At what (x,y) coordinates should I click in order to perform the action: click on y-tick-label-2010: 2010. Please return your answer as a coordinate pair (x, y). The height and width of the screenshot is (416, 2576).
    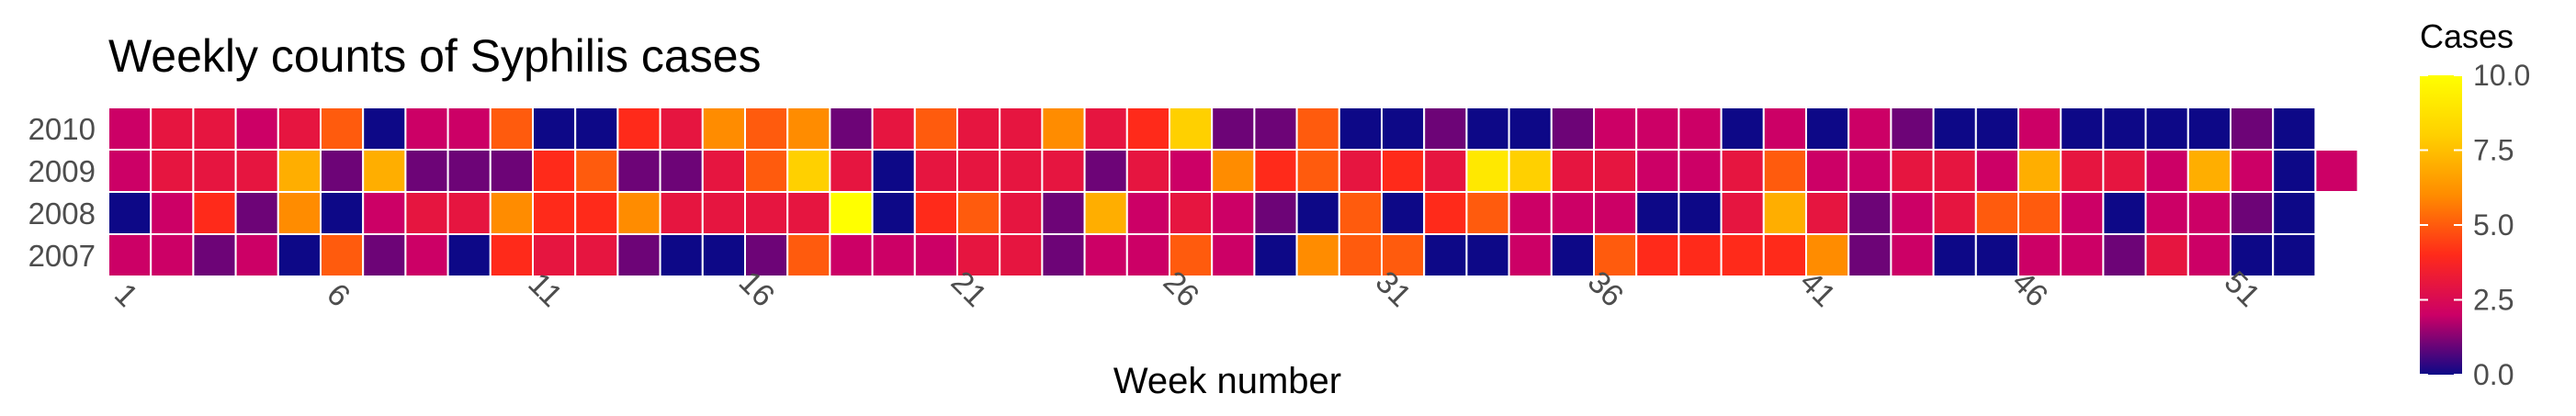
    Looking at the image, I should click on (62, 129).